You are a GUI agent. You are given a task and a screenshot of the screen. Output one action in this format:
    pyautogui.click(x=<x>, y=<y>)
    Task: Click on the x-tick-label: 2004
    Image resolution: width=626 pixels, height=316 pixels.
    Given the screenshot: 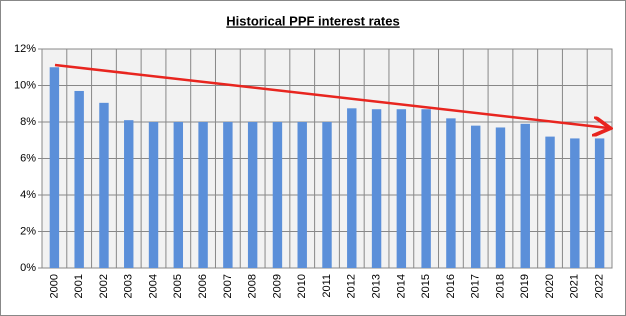 What is the action you would take?
    pyautogui.click(x=153, y=286)
    